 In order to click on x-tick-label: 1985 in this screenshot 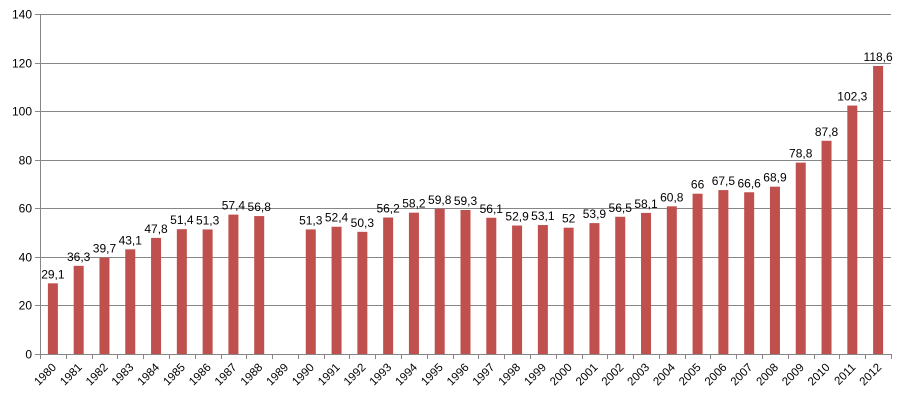, I will do `click(174, 375)`.